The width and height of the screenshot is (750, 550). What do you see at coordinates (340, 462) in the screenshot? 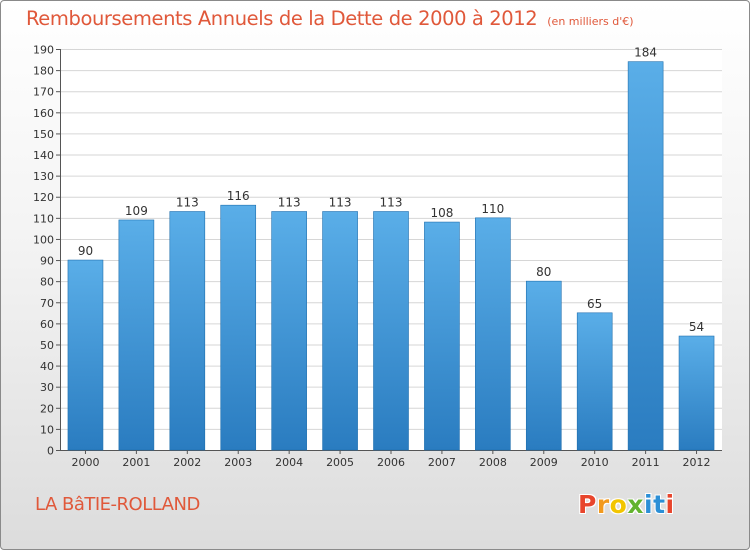
I see `x-tick-label: 2005` at bounding box center [340, 462].